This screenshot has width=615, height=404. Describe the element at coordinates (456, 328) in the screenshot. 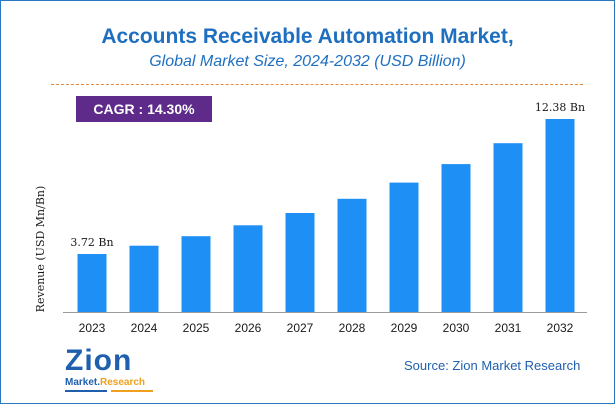

I see `x-tick-label: 2030` at that location.